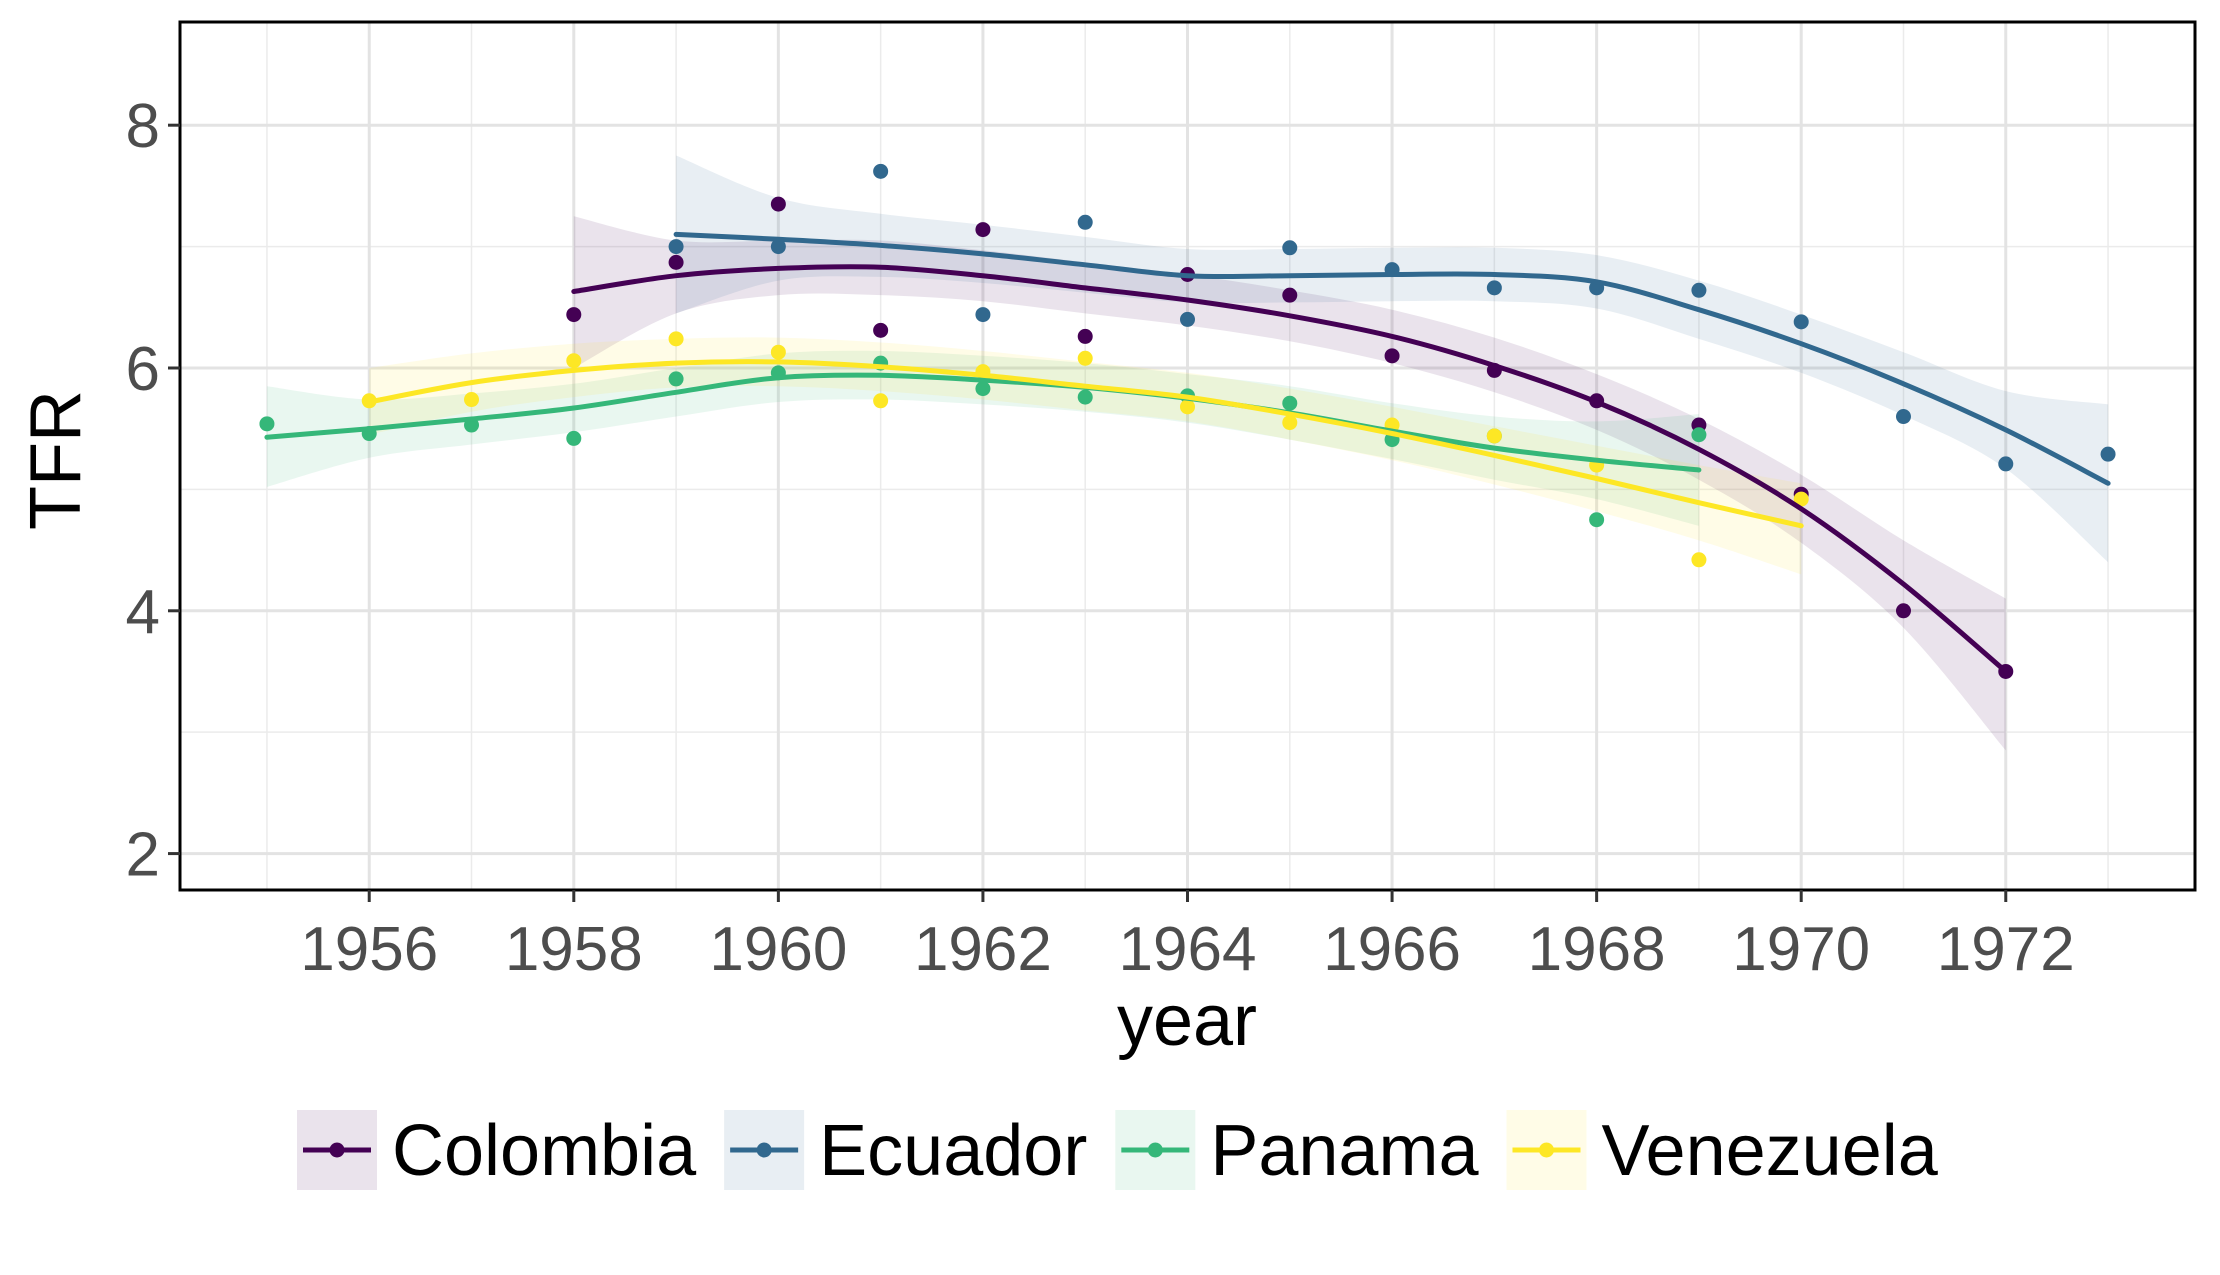 This screenshot has width=2220, height=1275. I want to click on trend-line-ecuador, so click(1392, 358).